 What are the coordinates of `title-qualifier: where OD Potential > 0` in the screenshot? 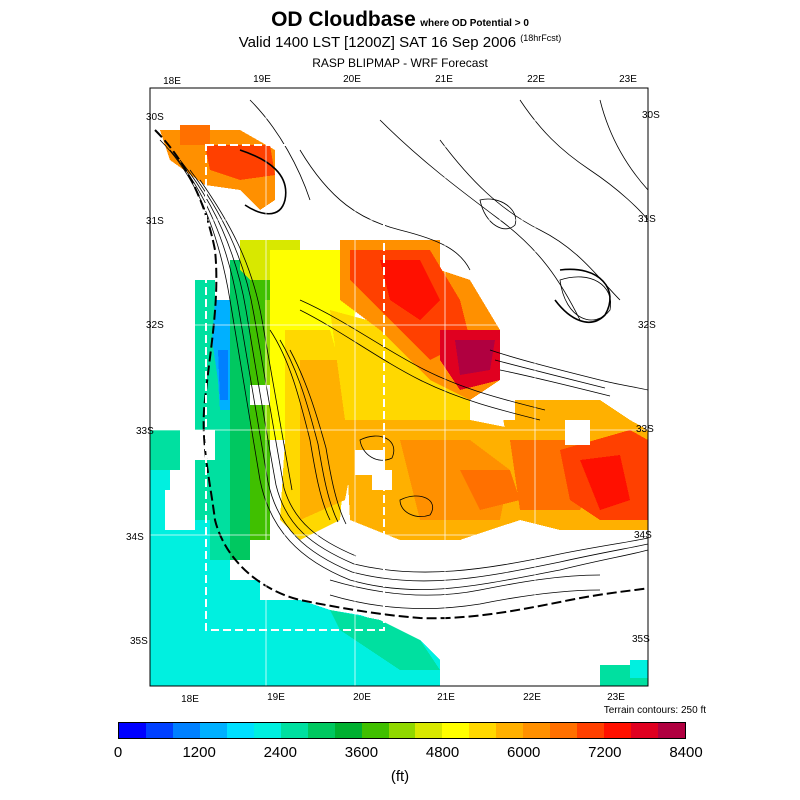 It's located at (474, 23).